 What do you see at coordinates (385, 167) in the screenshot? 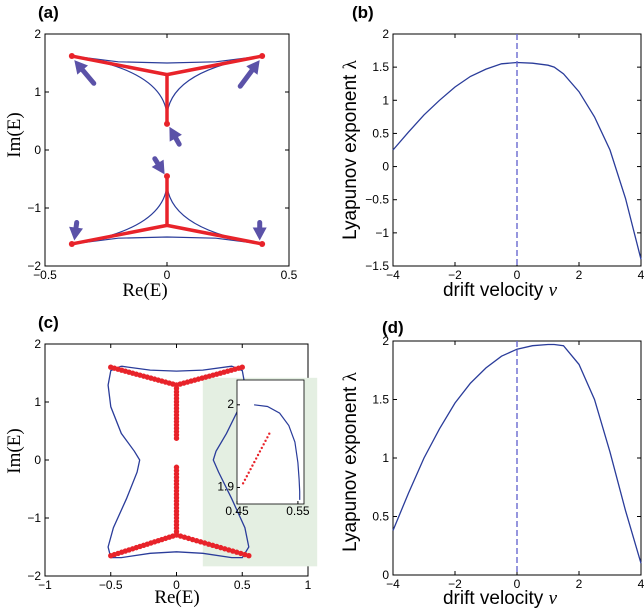
I see `y-tick-label-b: 0` at bounding box center [385, 167].